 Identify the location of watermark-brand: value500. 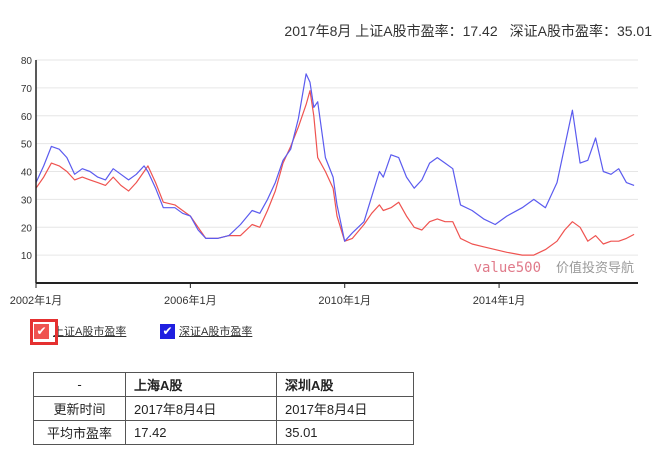
(507, 268).